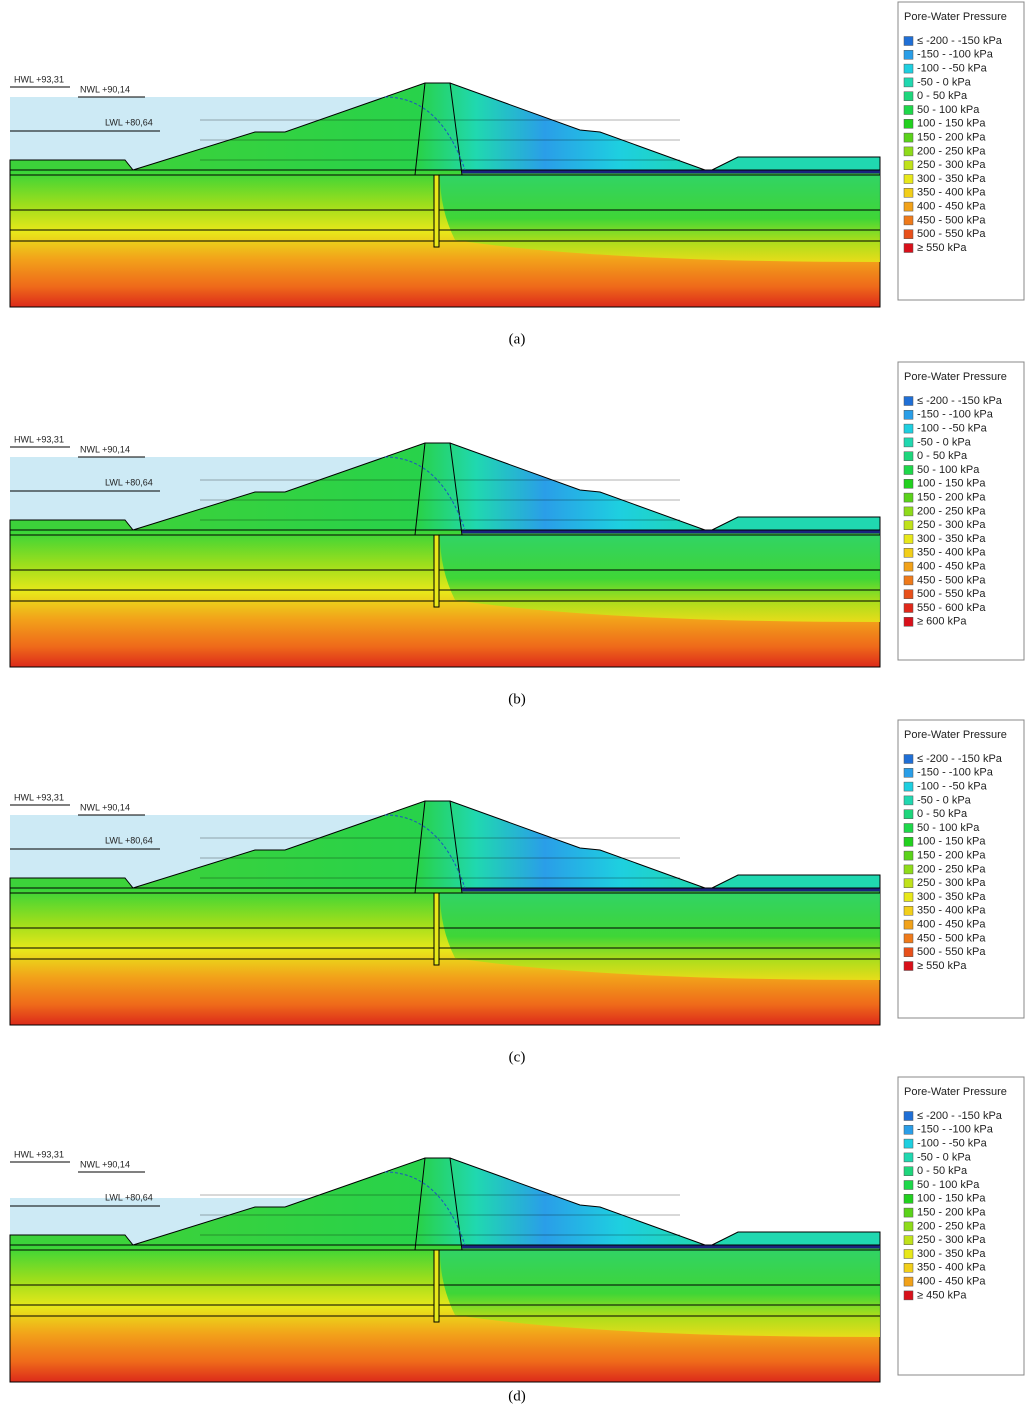 This screenshot has height=1412, width=1025. I want to click on legend-label: 0 - 50 kPa, so click(942, 1171).